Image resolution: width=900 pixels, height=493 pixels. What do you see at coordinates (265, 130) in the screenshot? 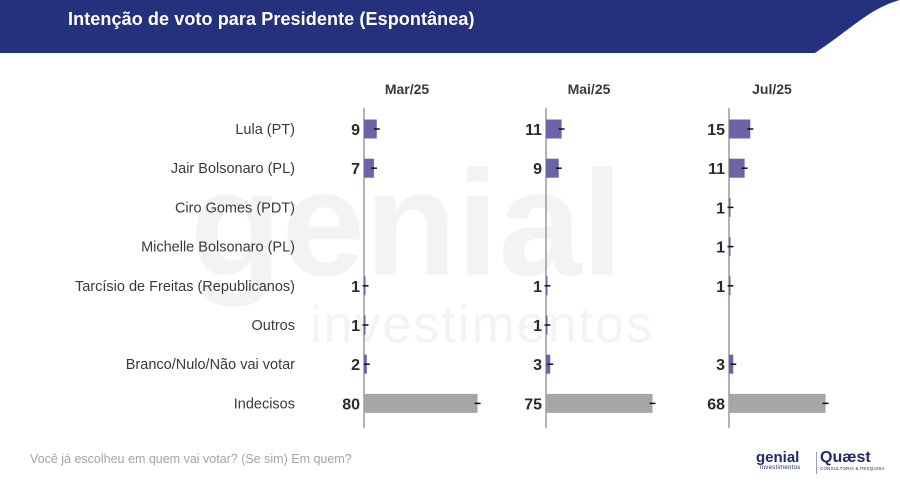
I see `category-label: Lula (PT)` at bounding box center [265, 130].